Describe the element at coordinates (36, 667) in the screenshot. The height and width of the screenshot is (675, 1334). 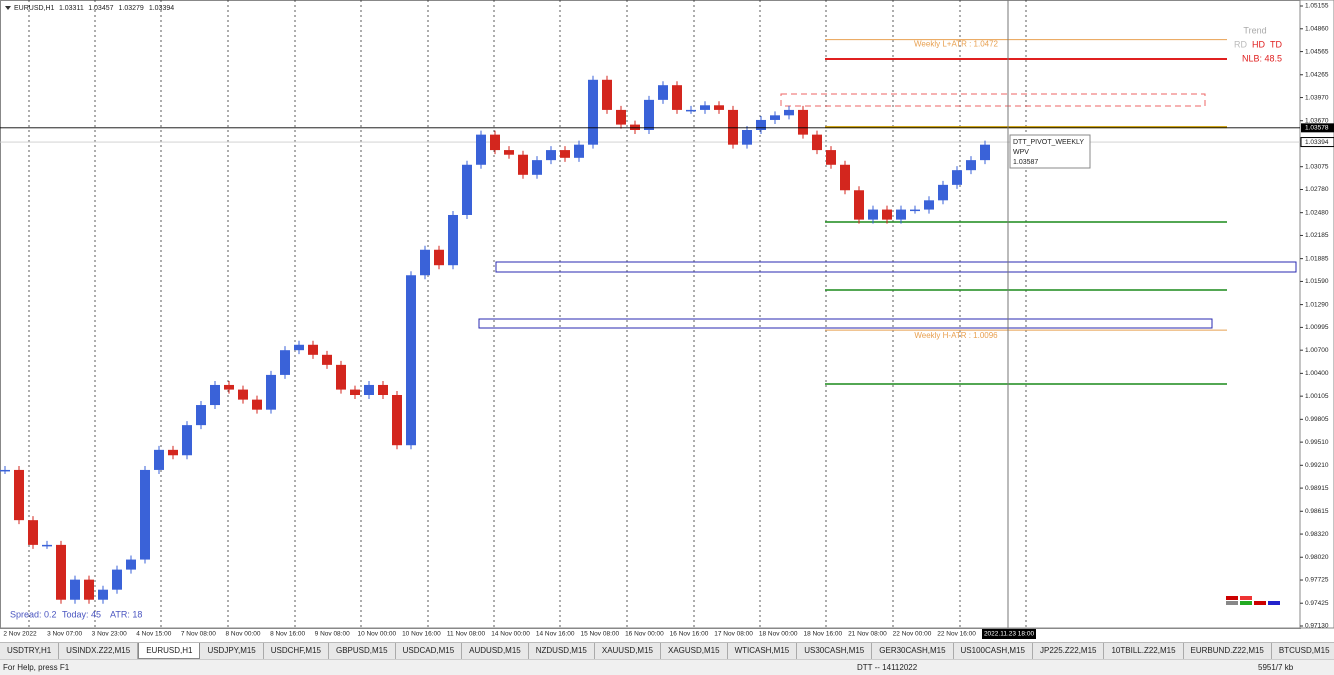
I see `help-text: For Help, press F1` at that location.